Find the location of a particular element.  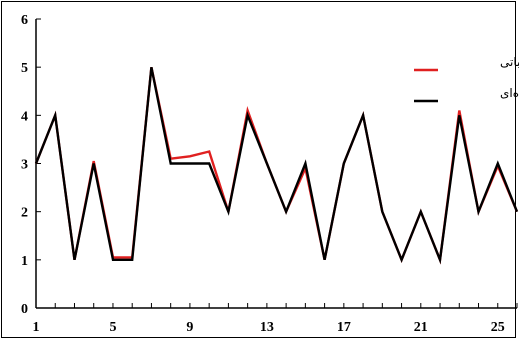

legend-label: مشاهده‌ای is located at coordinates (509, 93).